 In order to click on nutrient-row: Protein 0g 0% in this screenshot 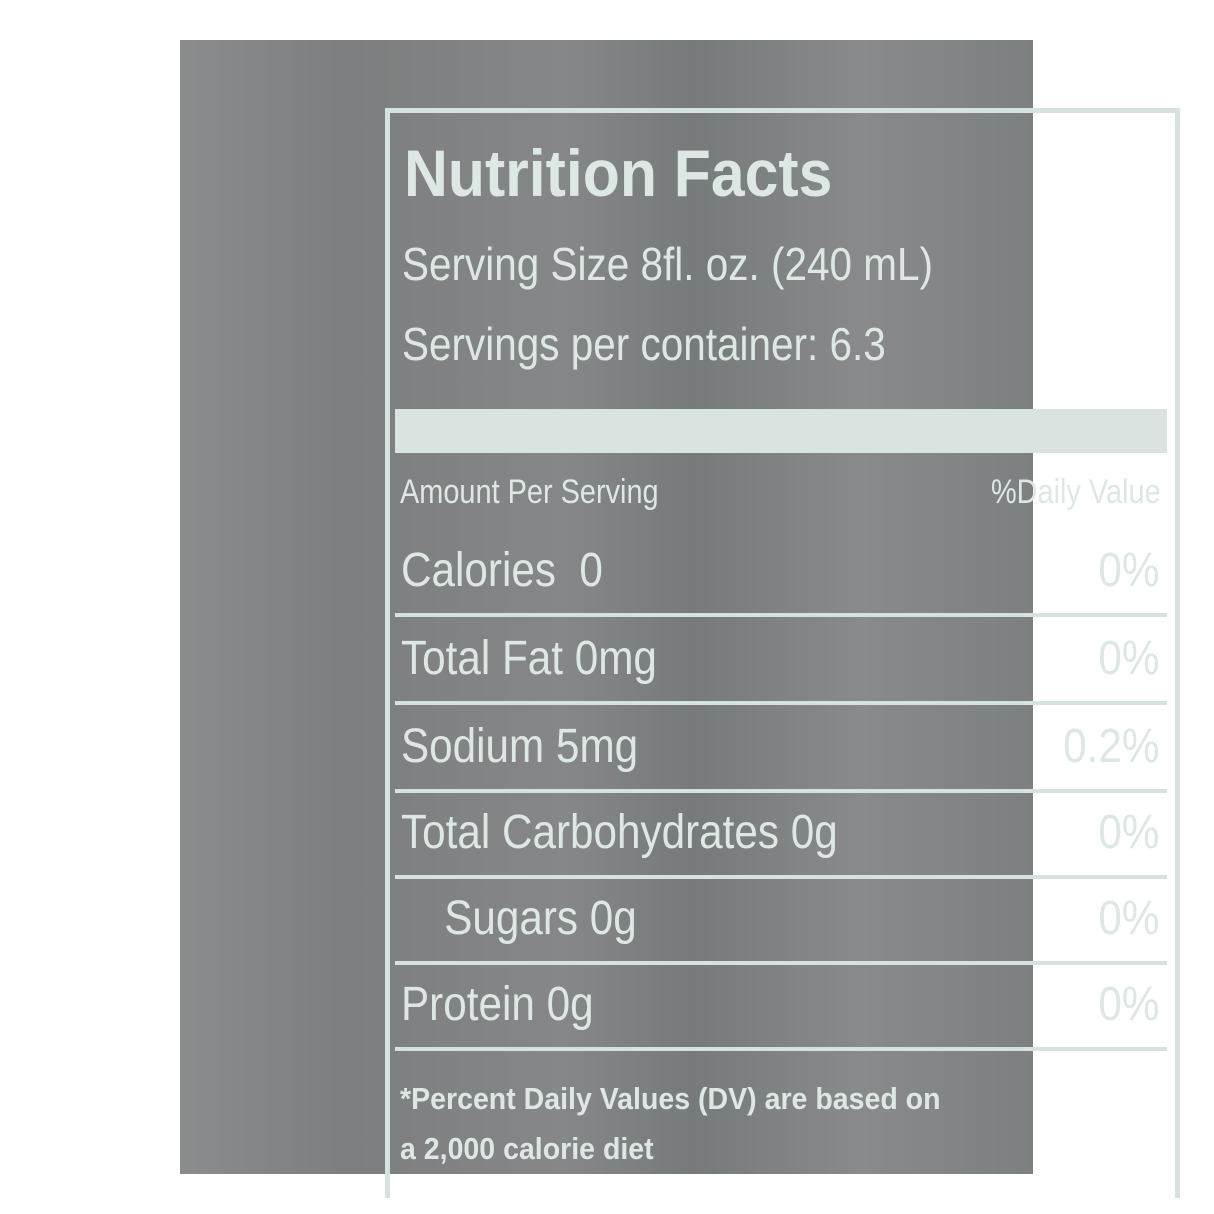, I will do `click(781, 1007)`.